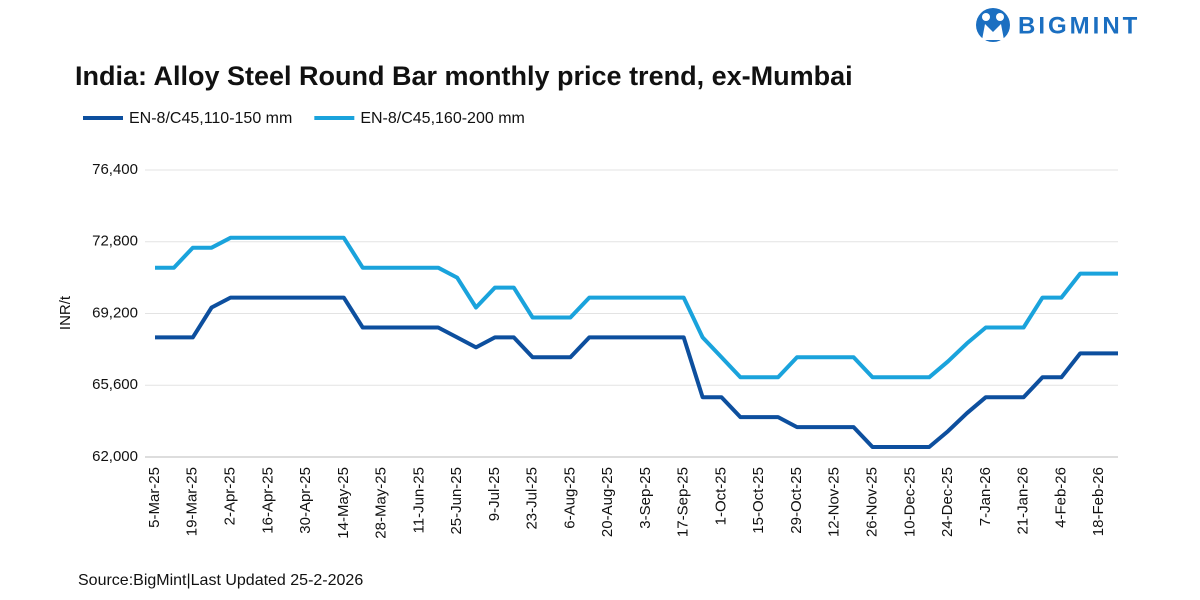  I want to click on x-tick-label: 2-Apr-25, so click(229, 496).